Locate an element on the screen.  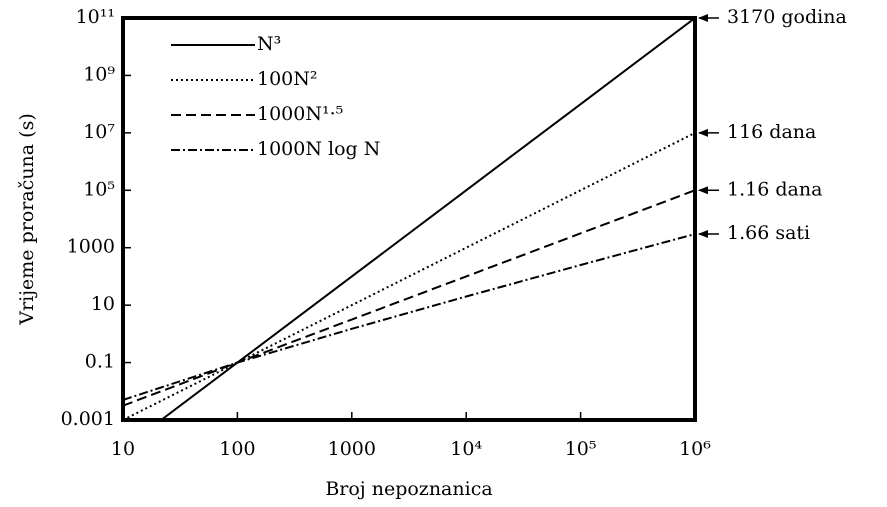
y-tick-label: 10 is located at coordinates (103, 304).